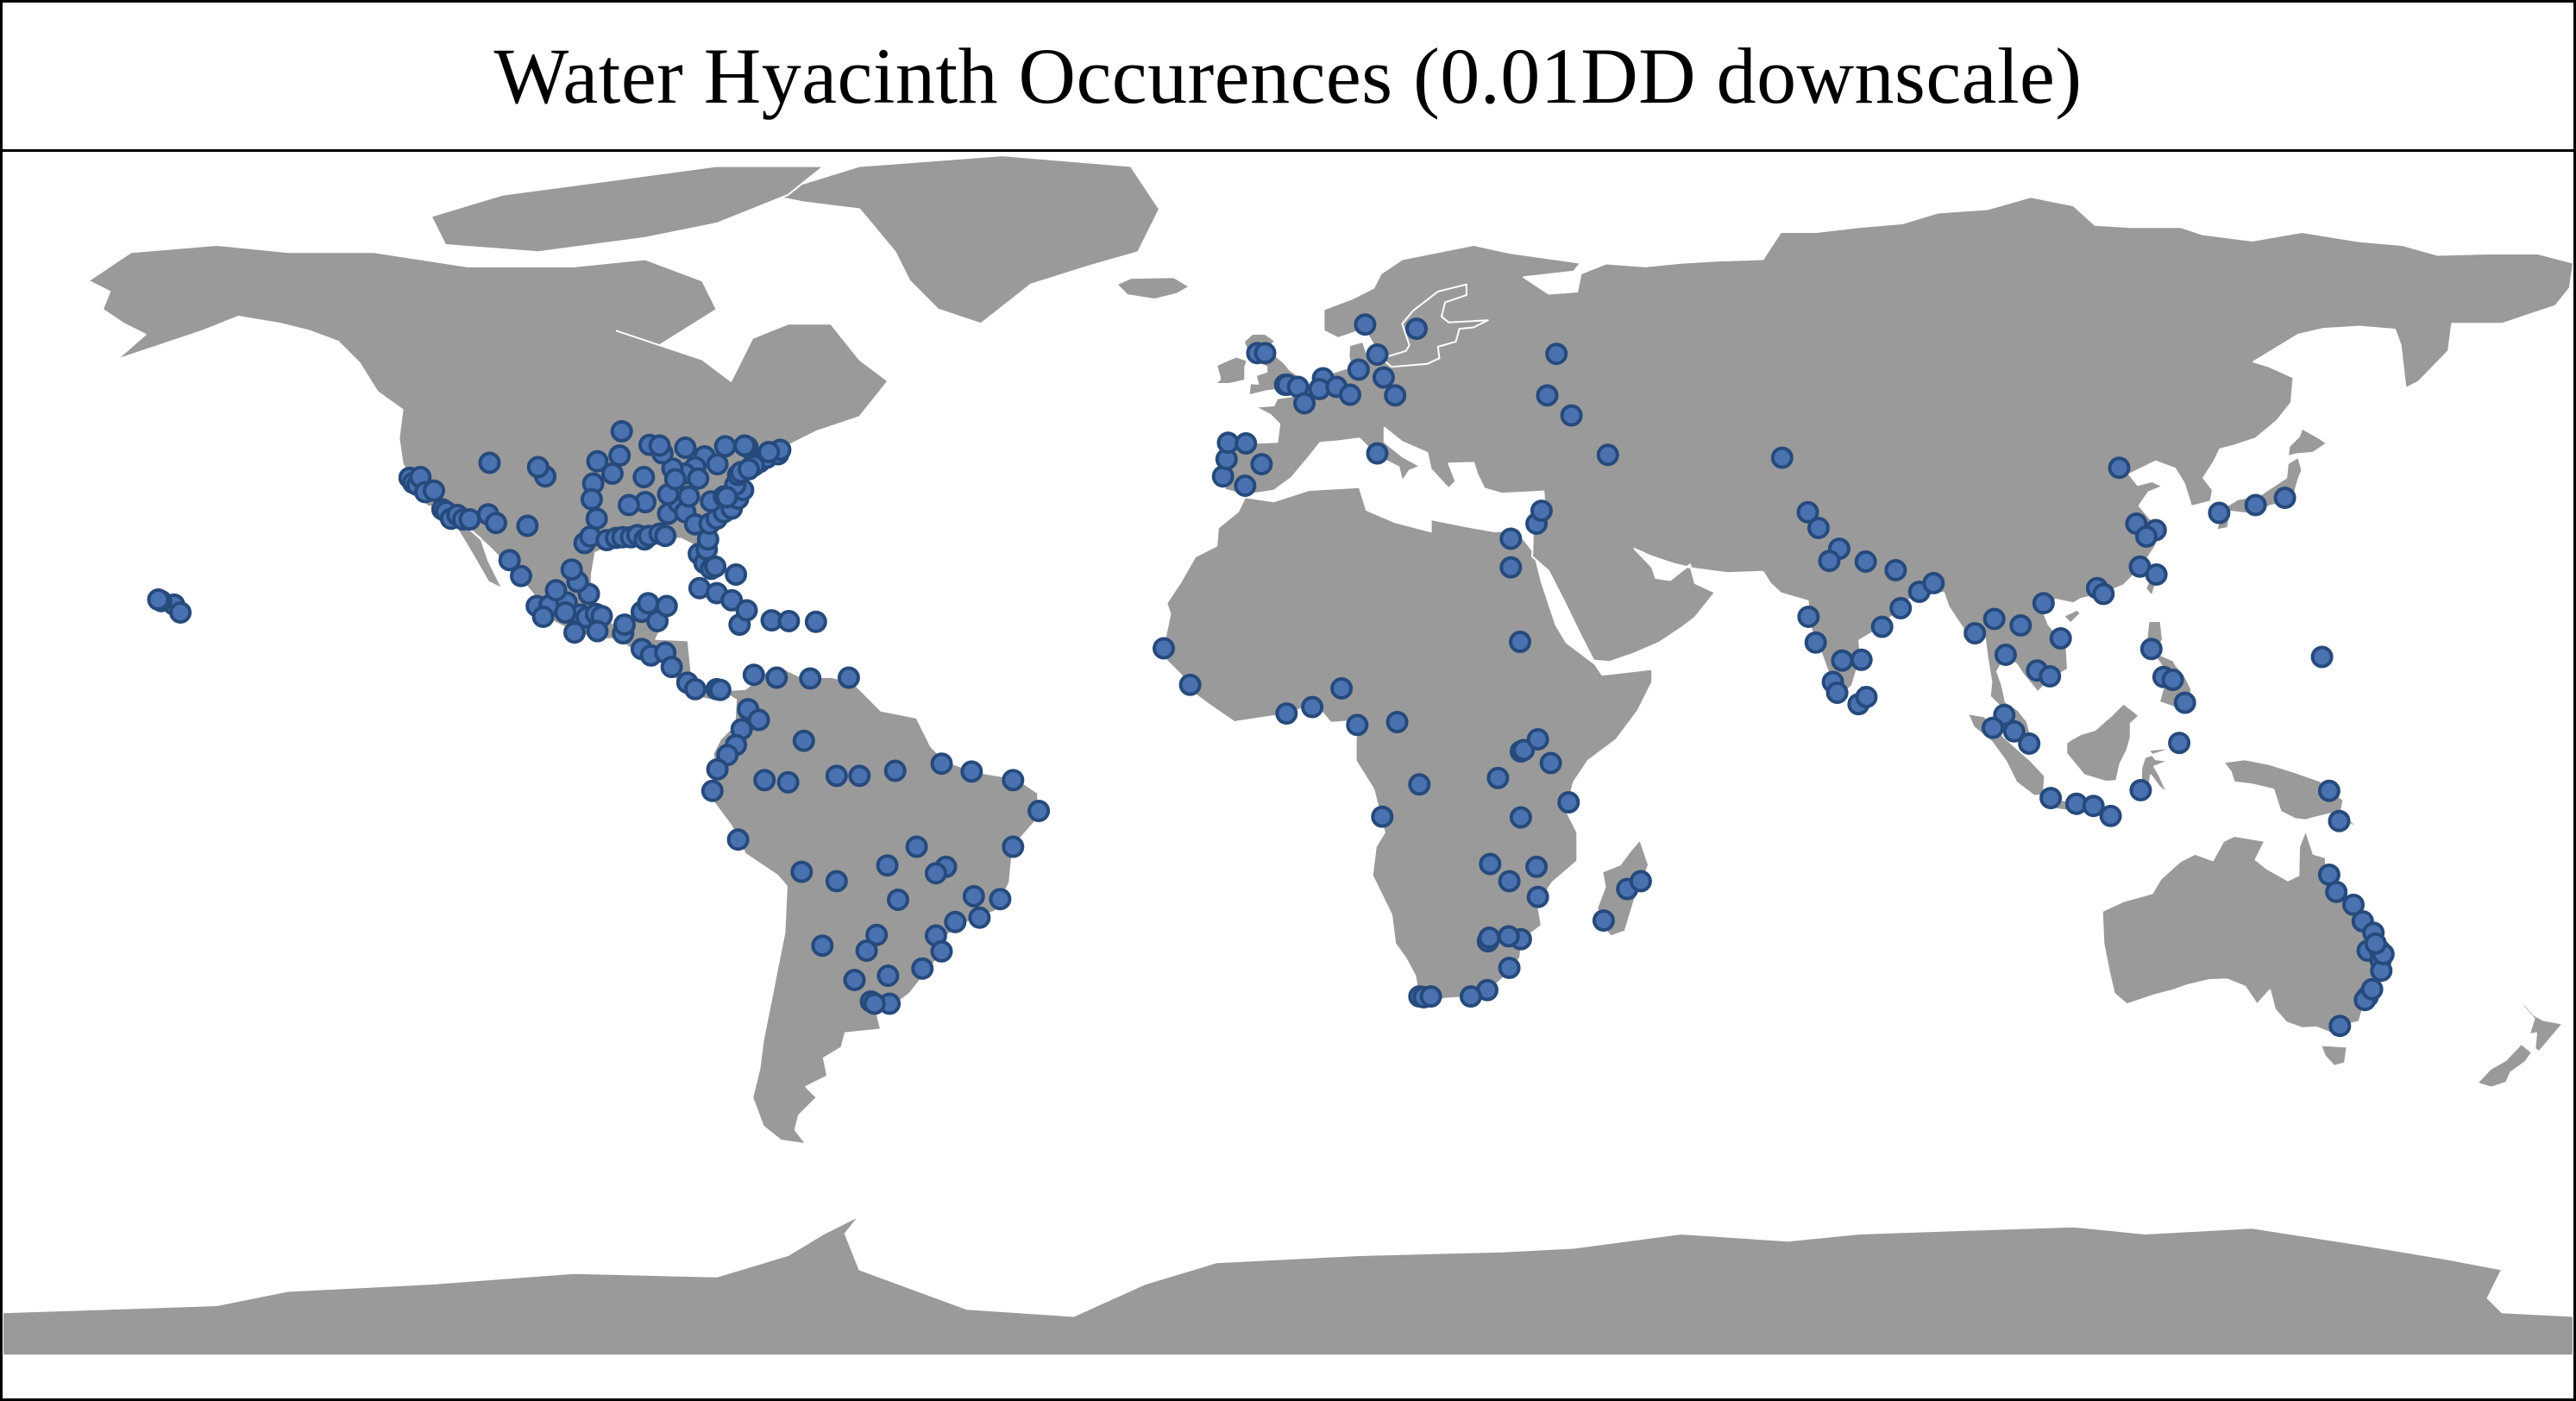 The image size is (2576, 1401). I want to click on landmass-australia, so click(2243, 932).